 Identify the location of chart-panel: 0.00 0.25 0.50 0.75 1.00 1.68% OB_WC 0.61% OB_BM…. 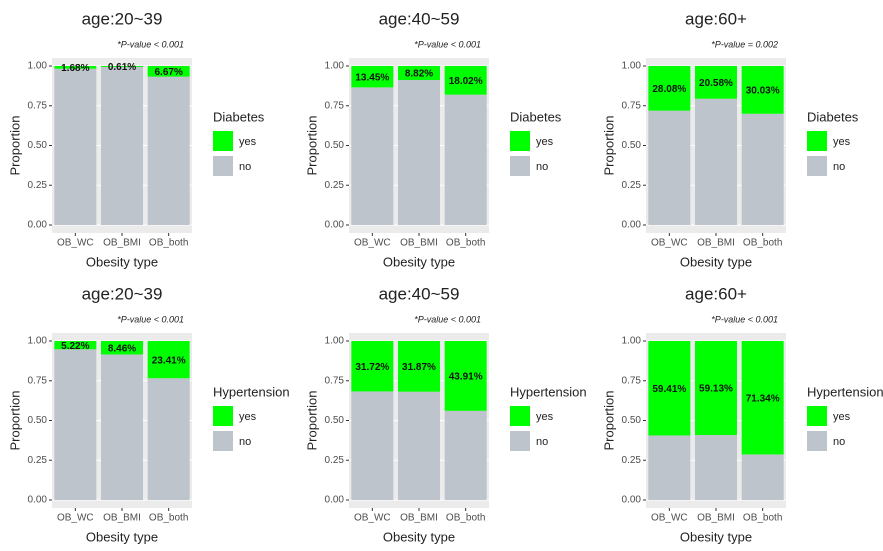
(135, 139).